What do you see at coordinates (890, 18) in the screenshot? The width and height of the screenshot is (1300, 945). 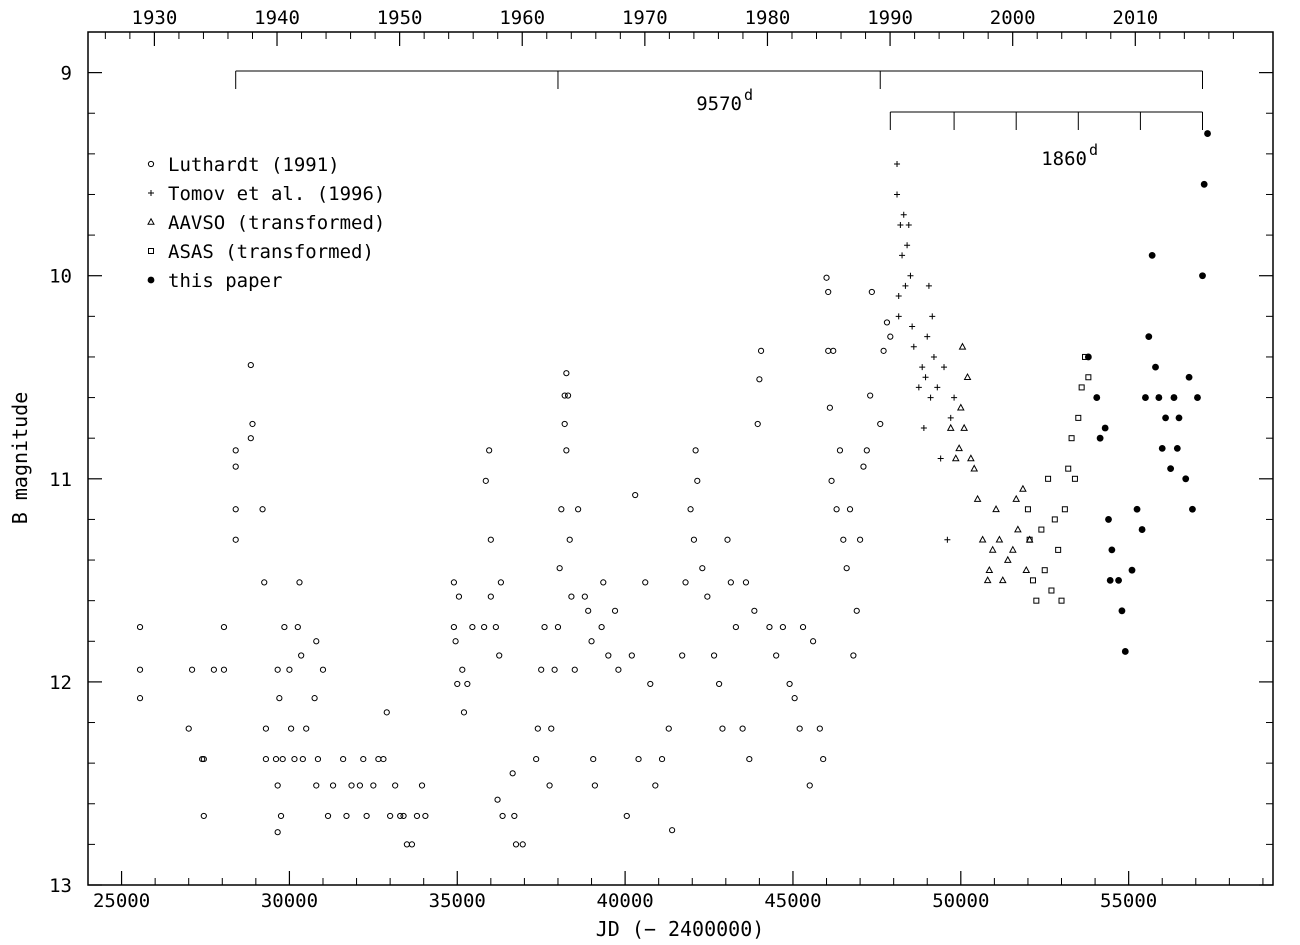 I see `year-tick-label: 1990` at bounding box center [890, 18].